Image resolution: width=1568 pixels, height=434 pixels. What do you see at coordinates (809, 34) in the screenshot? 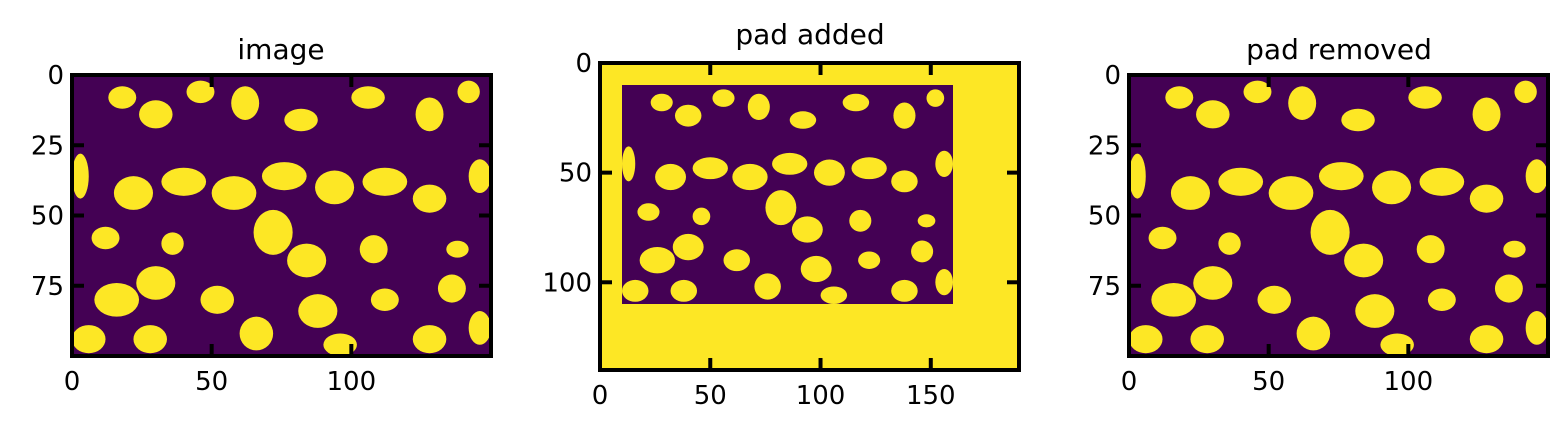
I see `panel-pad-added-title: pad added` at bounding box center [809, 34].